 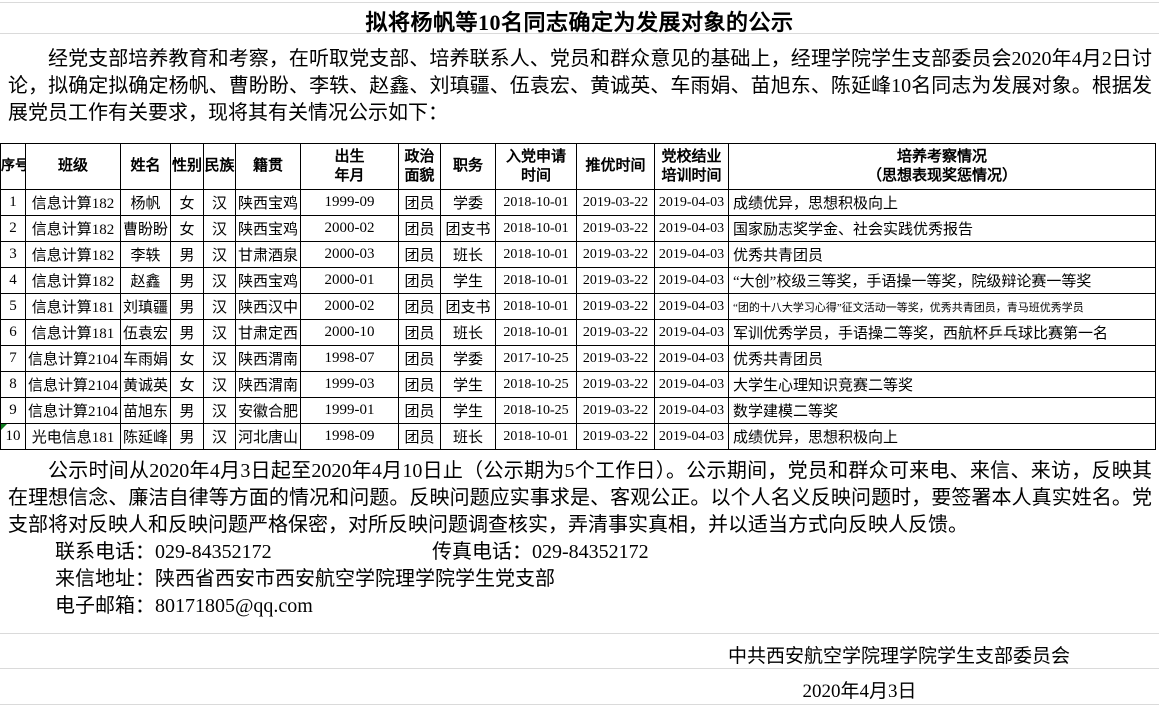 What do you see at coordinates (268, 202) in the screenshot?
I see `table-cell: 陕西宝鸡` at bounding box center [268, 202].